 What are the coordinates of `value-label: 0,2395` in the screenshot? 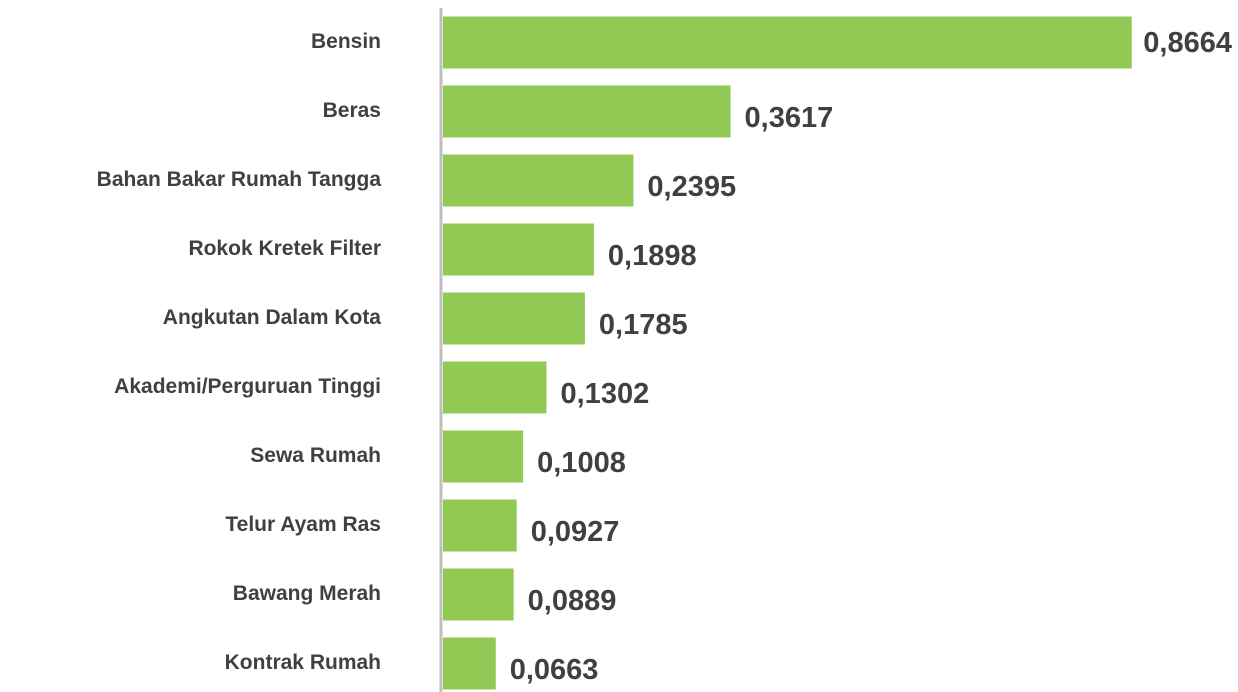 It's located at (691, 187).